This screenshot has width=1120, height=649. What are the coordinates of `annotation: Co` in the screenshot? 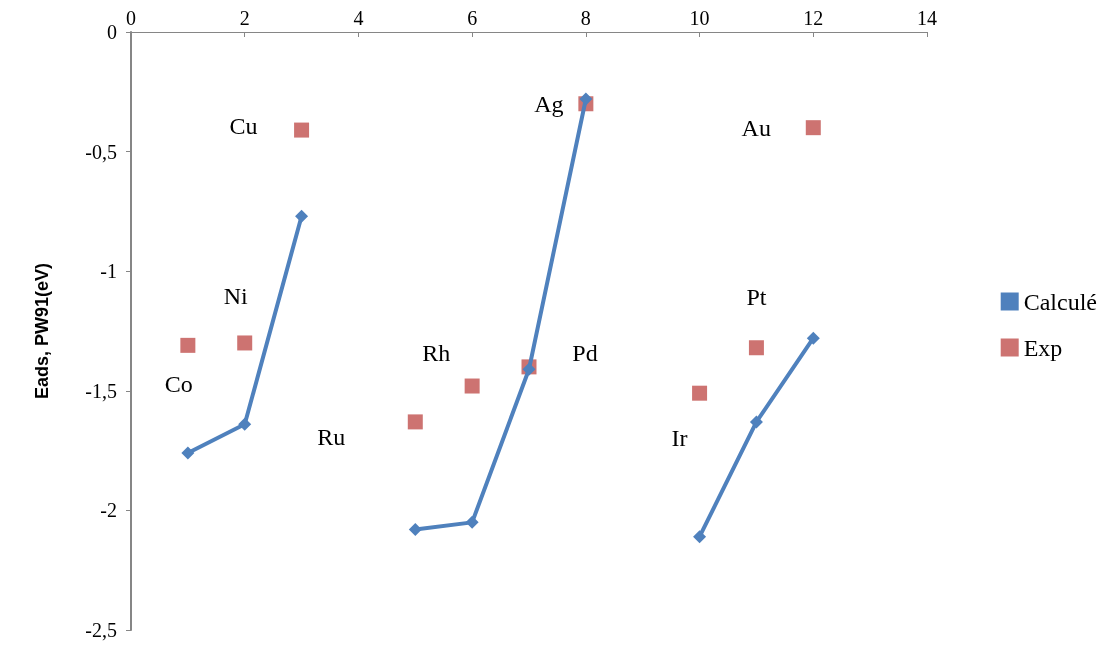 It's located at (178, 384).